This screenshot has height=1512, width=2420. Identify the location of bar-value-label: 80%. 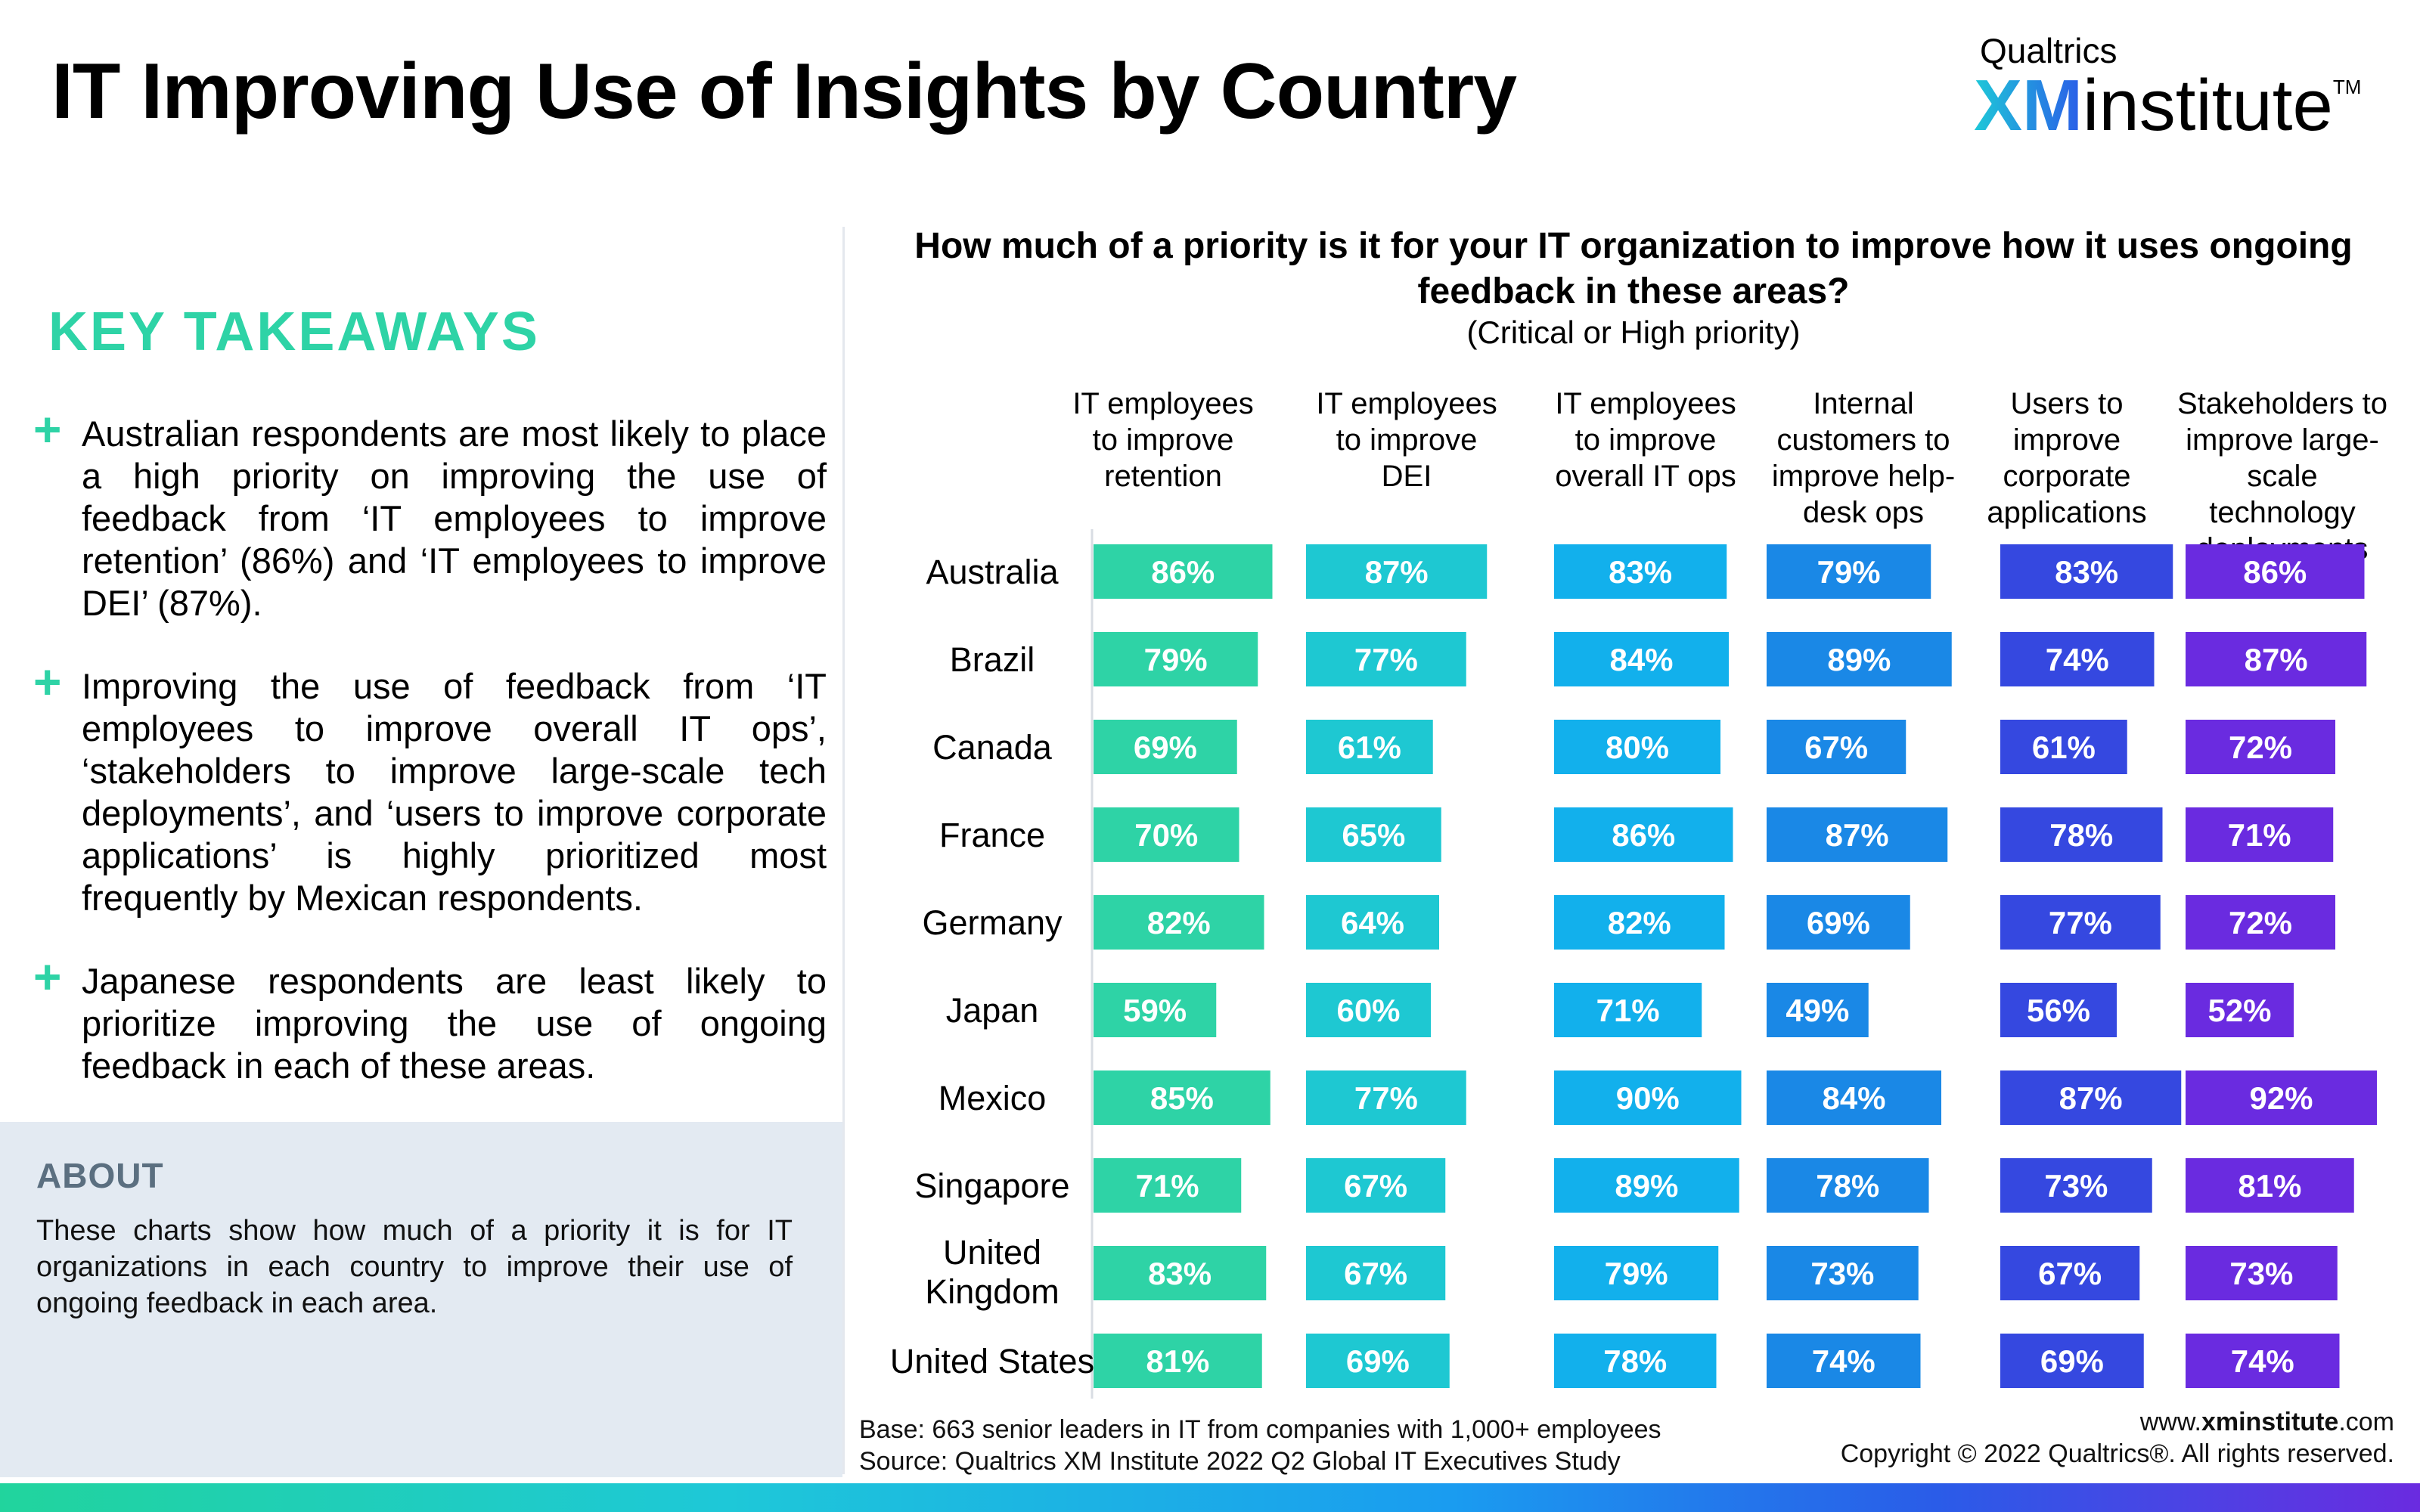
(1637, 747).